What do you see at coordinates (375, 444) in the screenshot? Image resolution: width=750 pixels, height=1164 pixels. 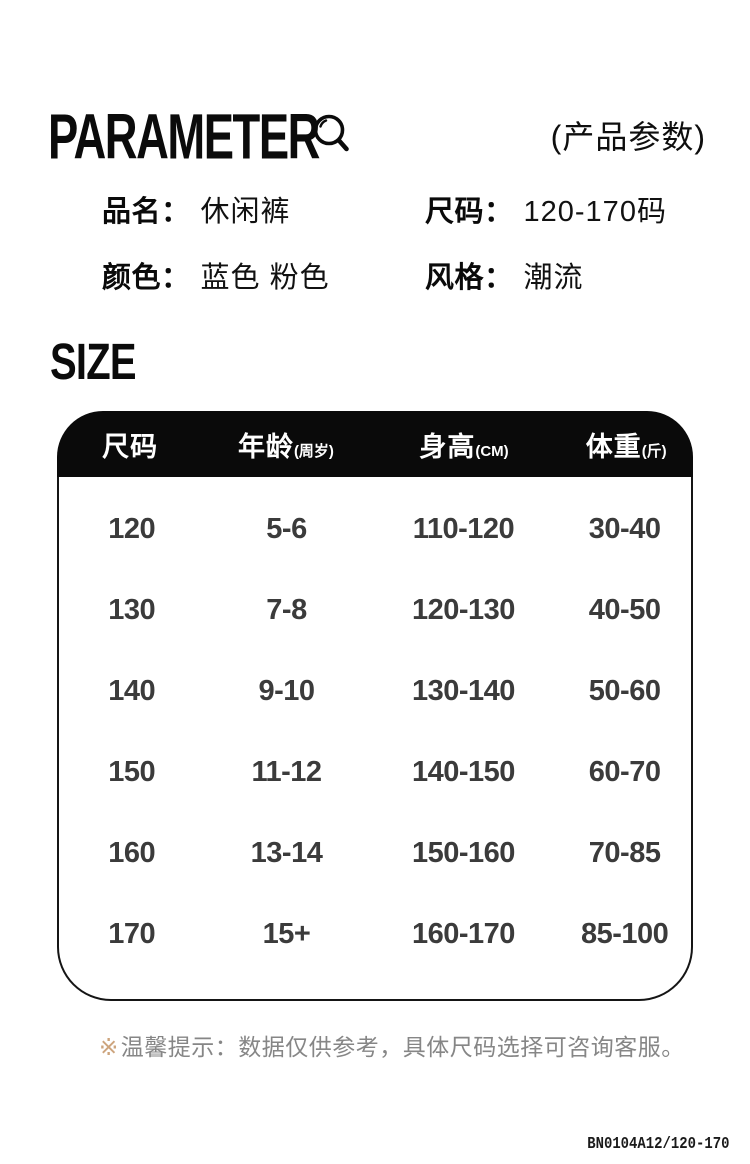 I see `table-header-row: 尺码 年龄(周岁) 身高(CM) 体重(斤)` at bounding box center [375, 444].